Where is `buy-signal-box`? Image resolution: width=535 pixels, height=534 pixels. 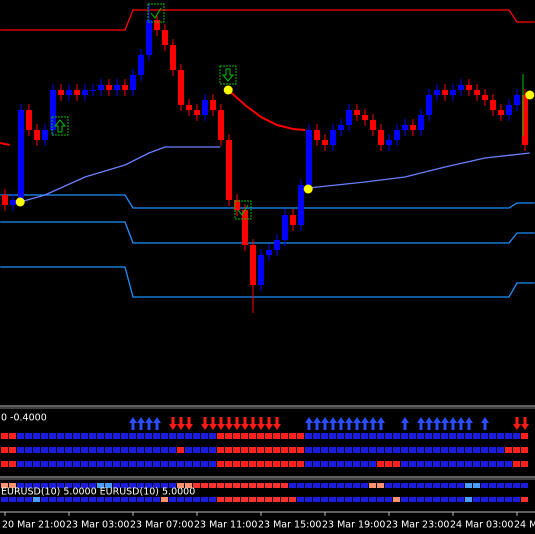 buy-signal-box is located at coordinates (60, 126).